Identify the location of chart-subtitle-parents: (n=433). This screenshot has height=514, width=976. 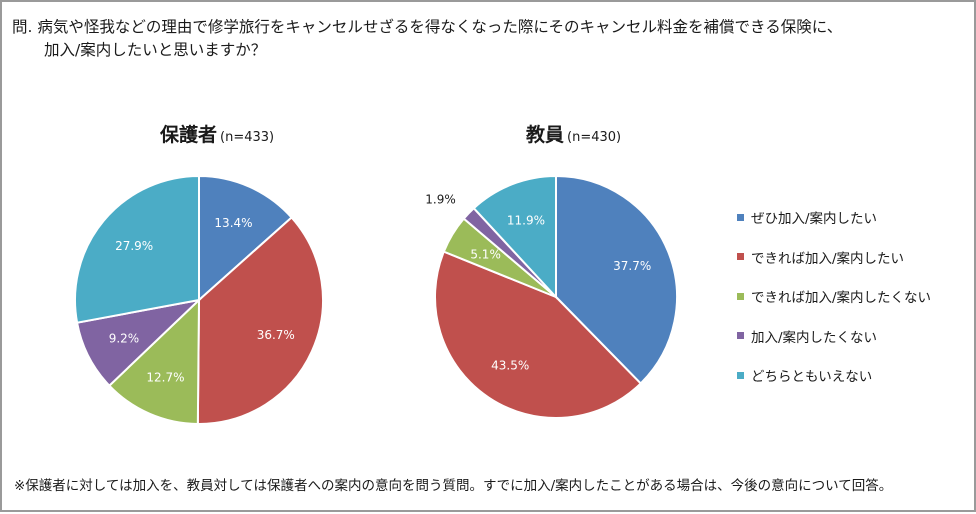
(247, 137).